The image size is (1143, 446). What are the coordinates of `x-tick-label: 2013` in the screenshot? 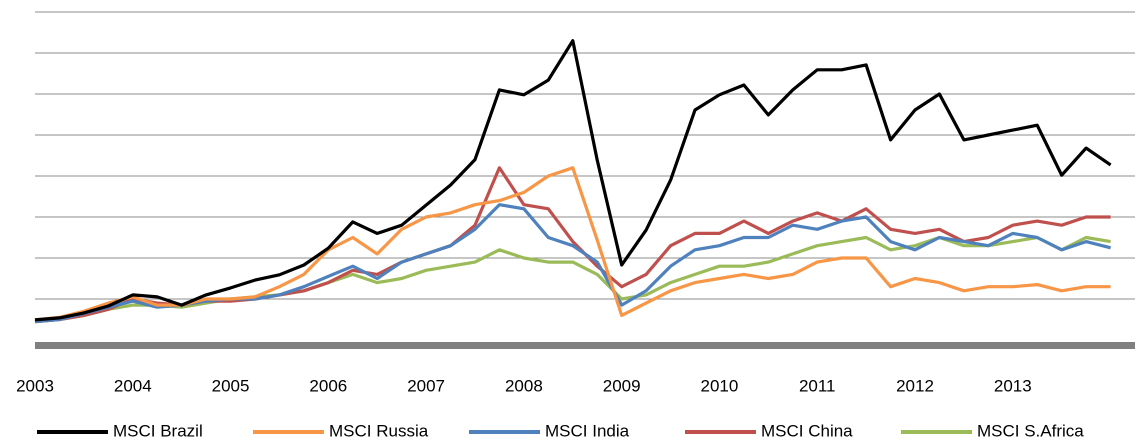 It's located at (1013, 385).